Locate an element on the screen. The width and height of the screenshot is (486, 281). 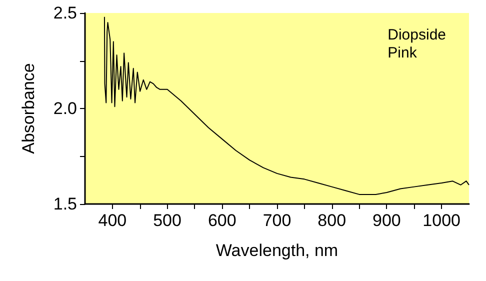
x-tick-label: 500 is located at coordinates (167, 220).